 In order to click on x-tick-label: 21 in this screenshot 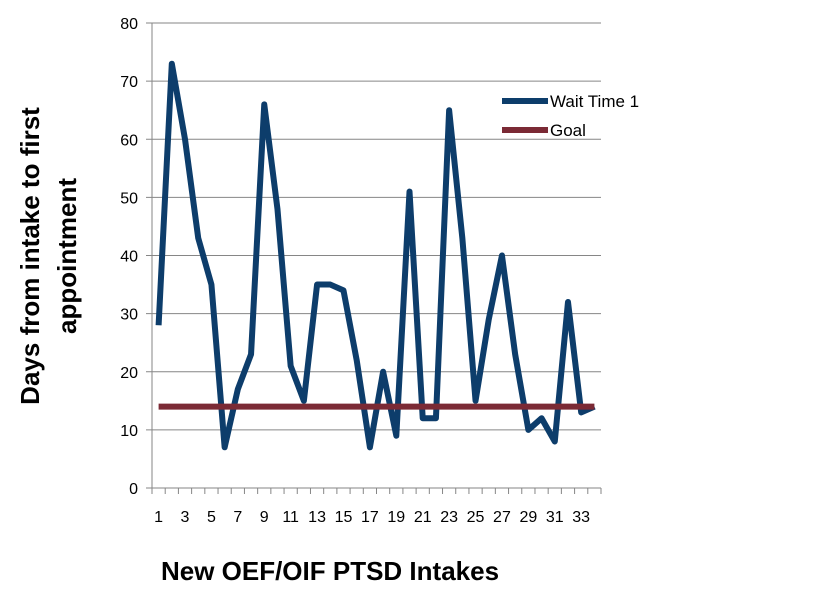, I will do `click(423, 517)`.